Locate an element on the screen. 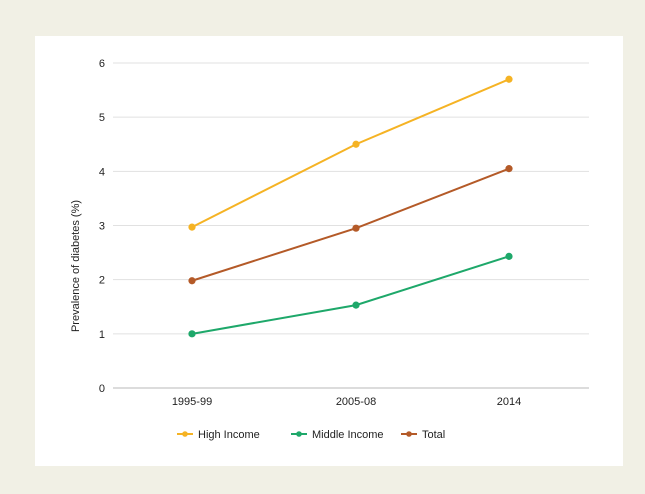 The width and height of the screenshot is (645, 494). y-tick-label: 0 is located at coordinates (102, 389).